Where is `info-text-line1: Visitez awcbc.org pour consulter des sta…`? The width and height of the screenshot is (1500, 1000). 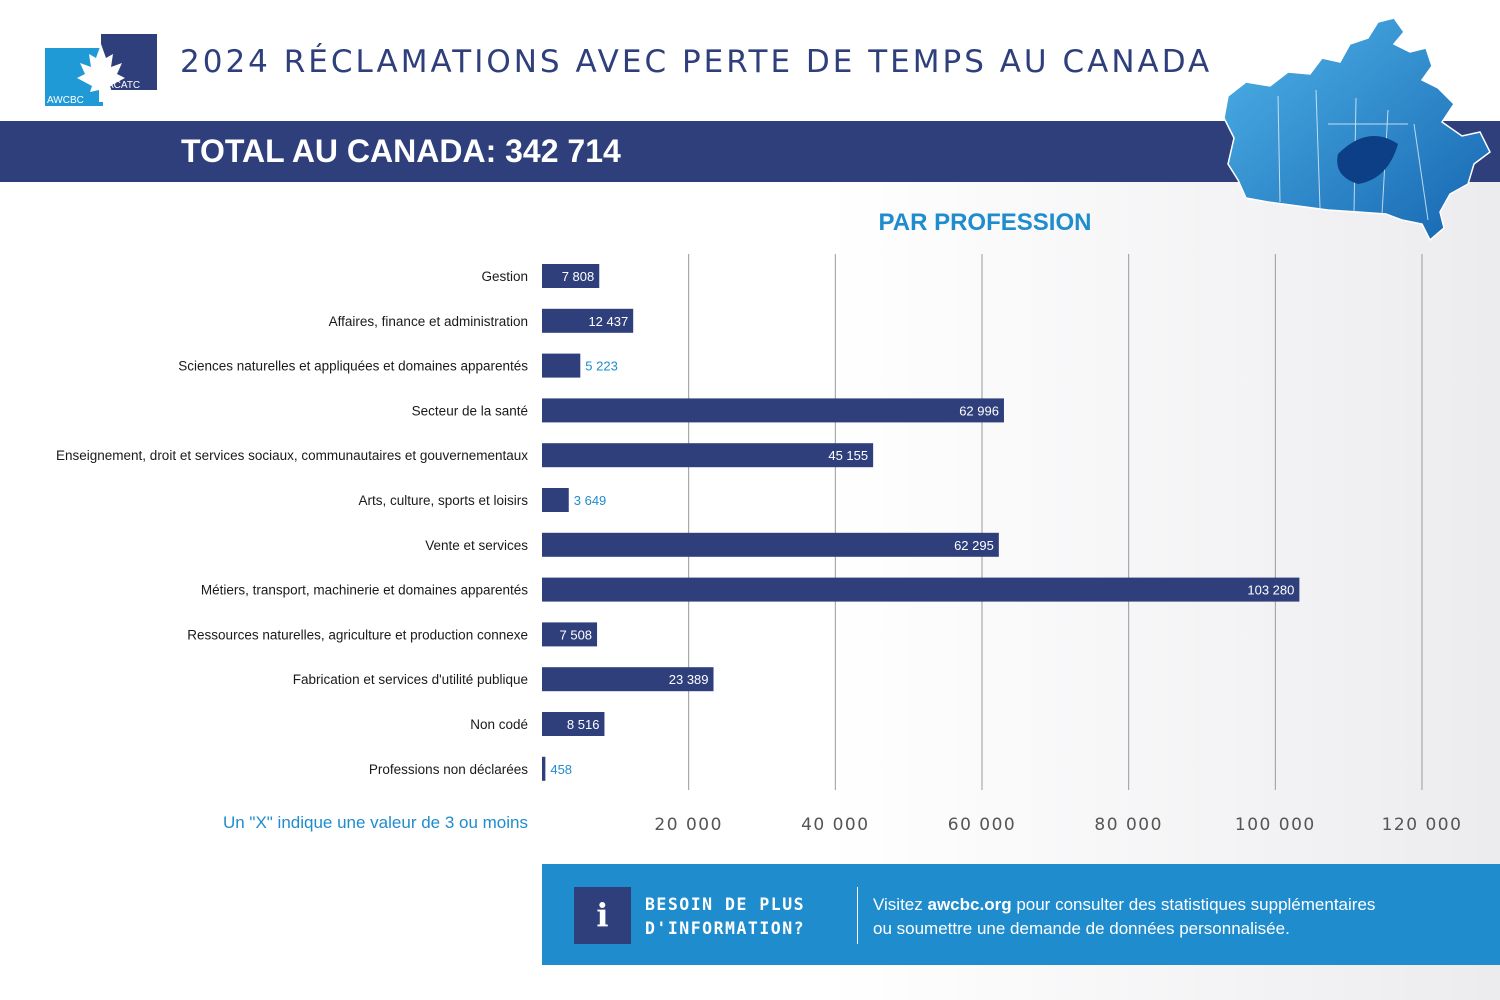 info-text-line1: Visitez awcbc.org pour consulter des sta… is located at coordinates (1124, 904).